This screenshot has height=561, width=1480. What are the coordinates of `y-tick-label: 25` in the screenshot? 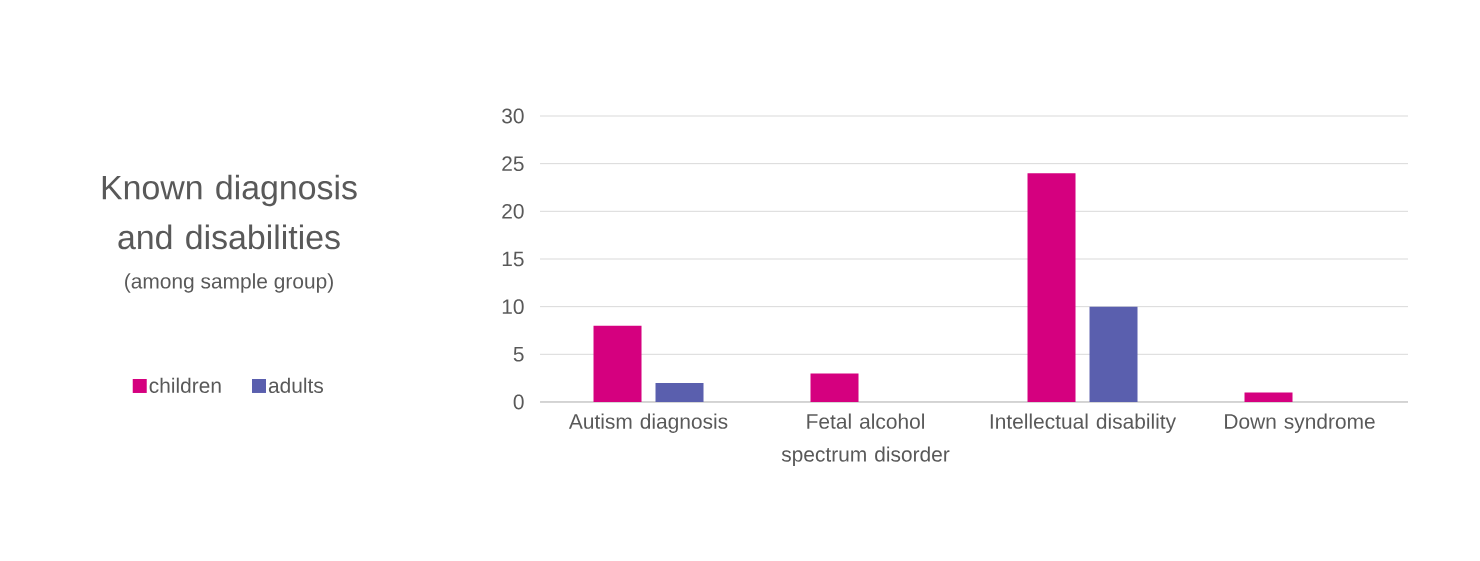 It's located at (513, 164).